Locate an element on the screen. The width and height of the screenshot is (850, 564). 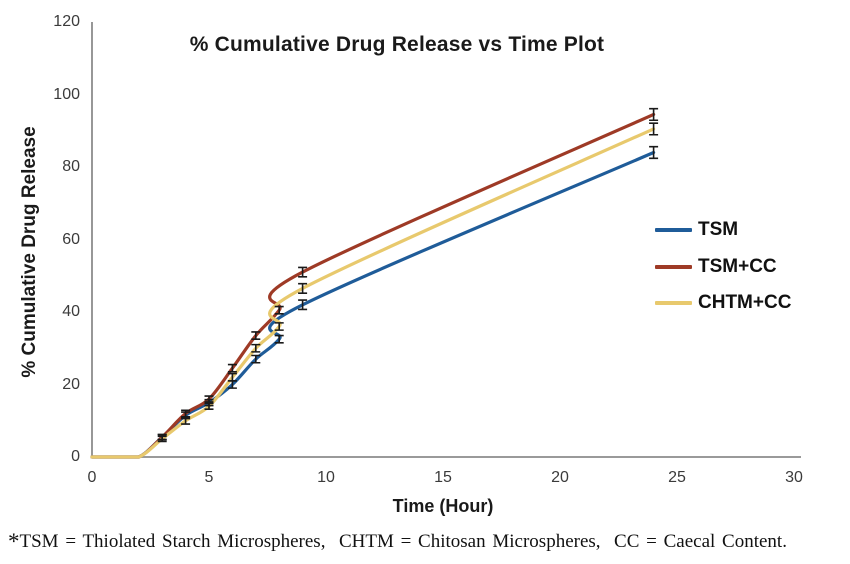
x-axis-title: Time (Hour) is located at coordinates (443, 506).